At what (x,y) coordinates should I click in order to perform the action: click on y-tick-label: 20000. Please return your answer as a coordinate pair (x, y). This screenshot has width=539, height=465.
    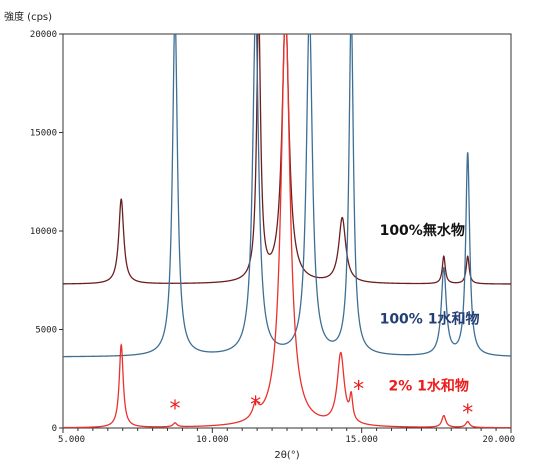
    Looking at the image, I should click on (43, 35).